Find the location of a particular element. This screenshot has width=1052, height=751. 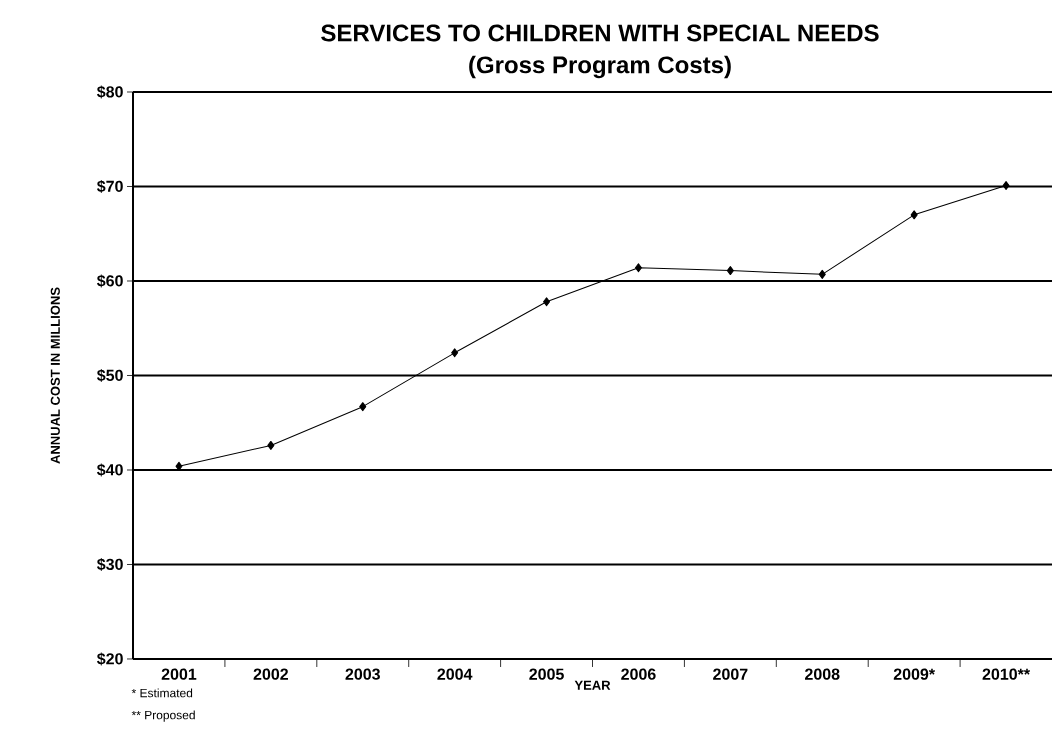

y-axis-title: ANNUAL COST IN MILLIONS is located at coordinates (55, 375).